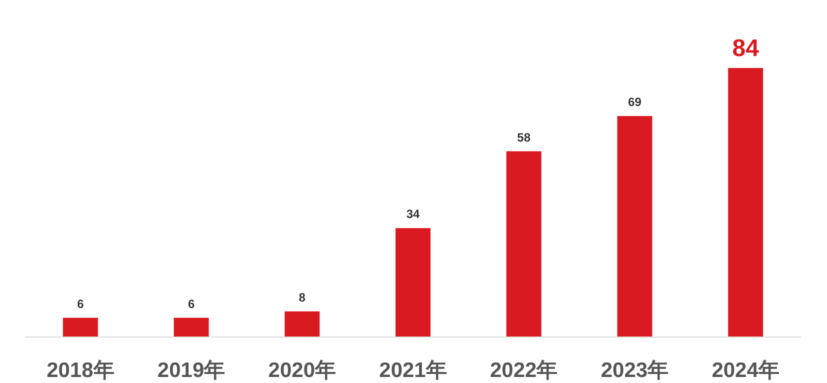  What do you see at coordinates (413, 214) in the screenshot?
I see `data-label: 34` at bounding box center [413, 214].